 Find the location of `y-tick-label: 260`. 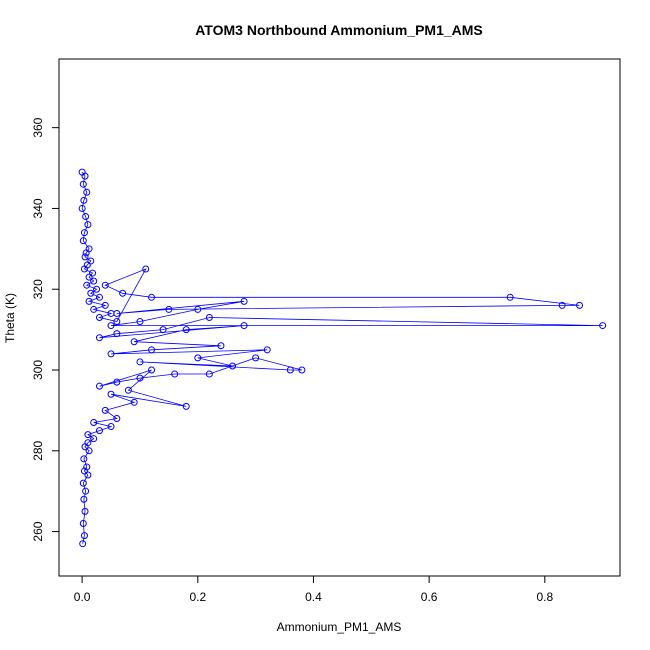

y-tick-label: 260 is located at coordinates (38, 531).